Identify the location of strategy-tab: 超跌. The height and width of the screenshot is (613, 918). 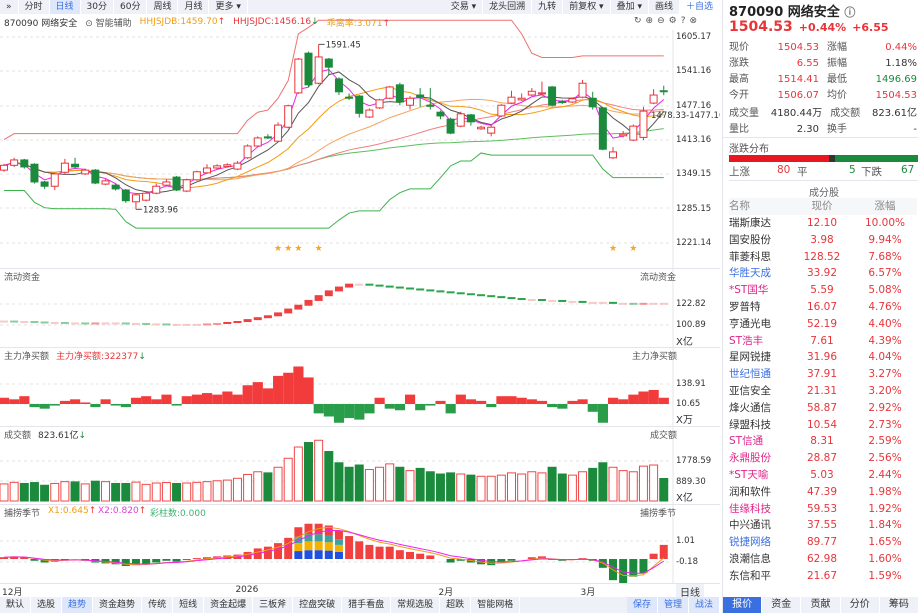
(456, 605).